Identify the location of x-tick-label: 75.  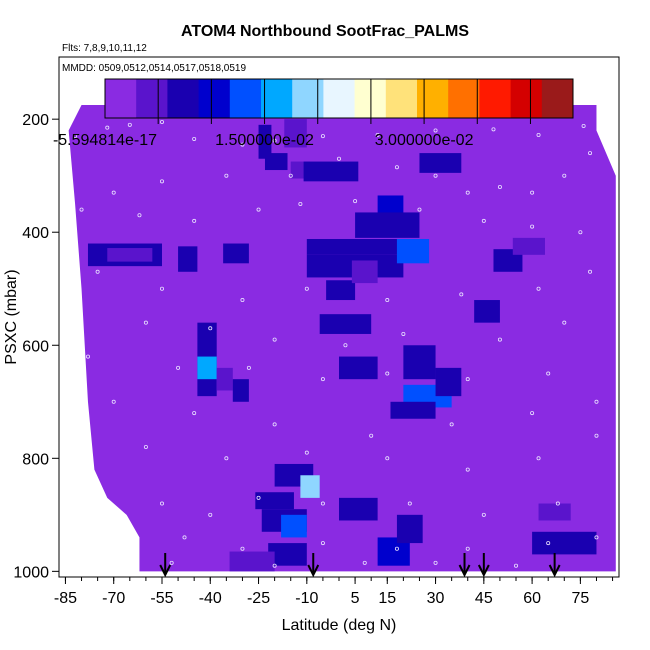
(580, 598).